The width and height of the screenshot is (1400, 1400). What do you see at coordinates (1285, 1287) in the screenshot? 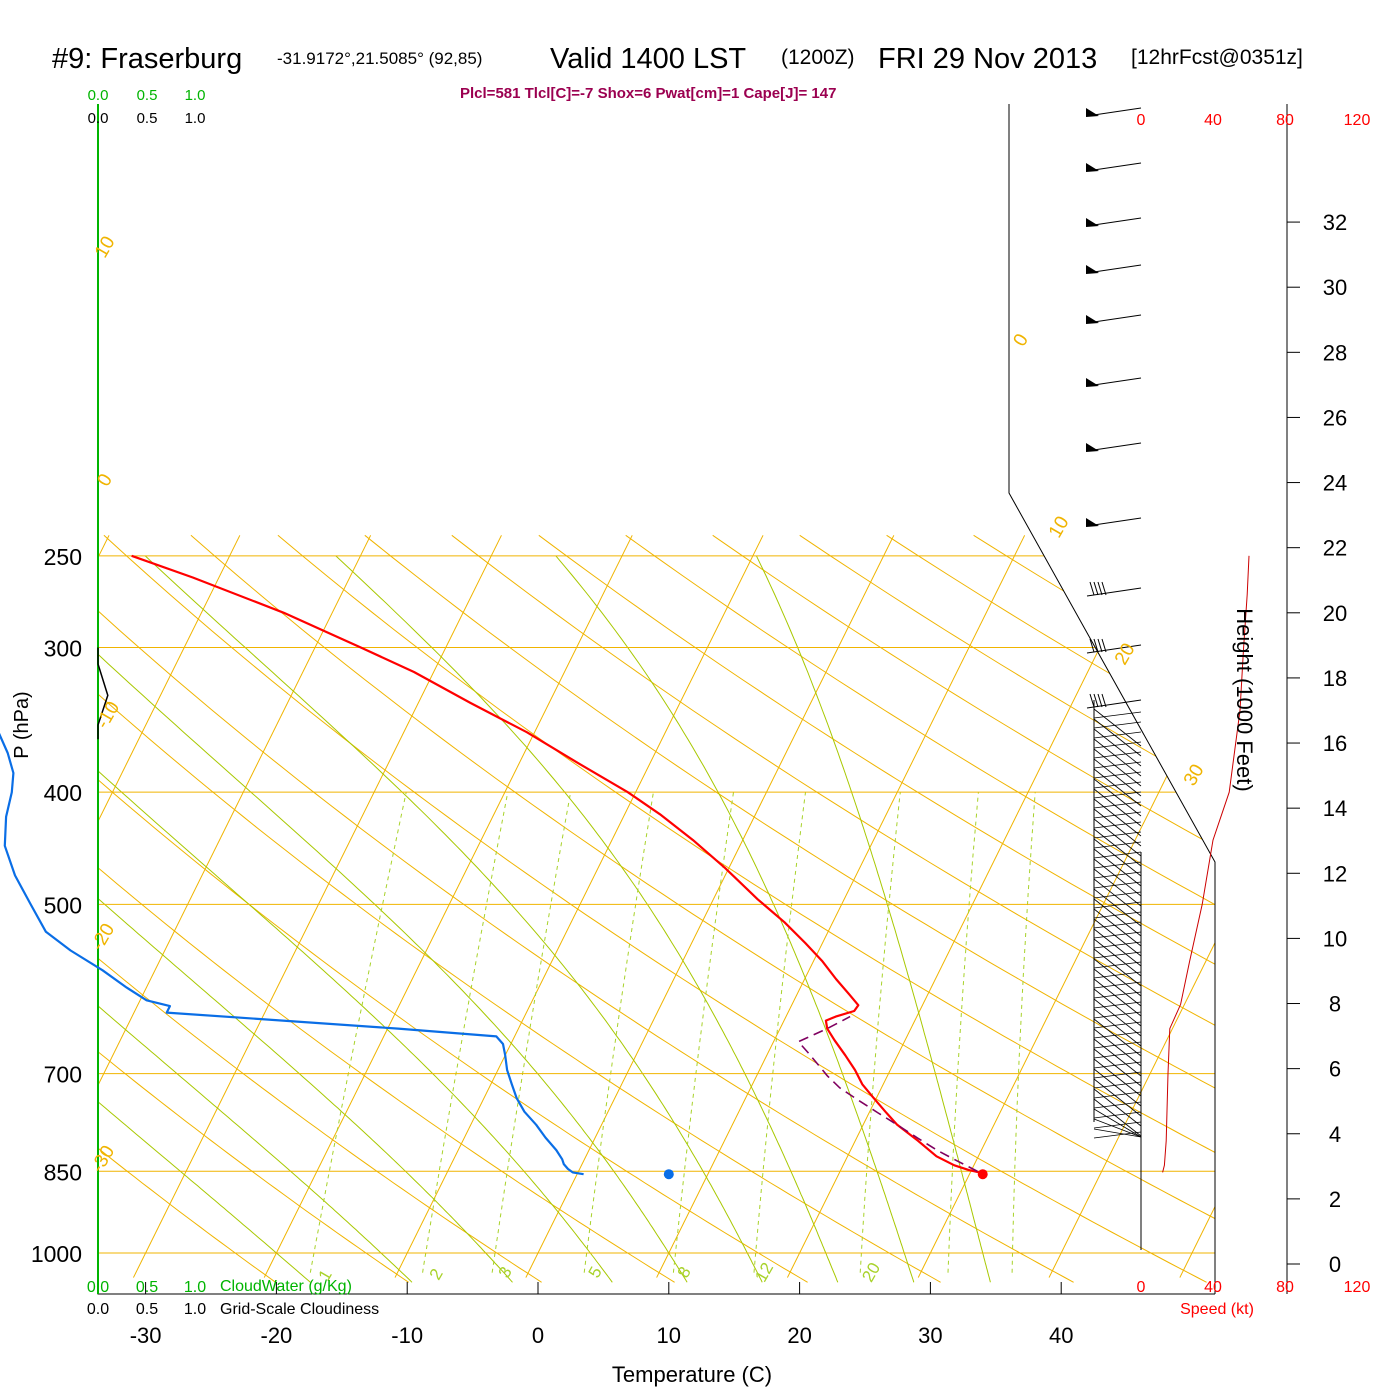
I see `wind-speed-tick-bottom: 80` at bounding box center [1285, 1287].